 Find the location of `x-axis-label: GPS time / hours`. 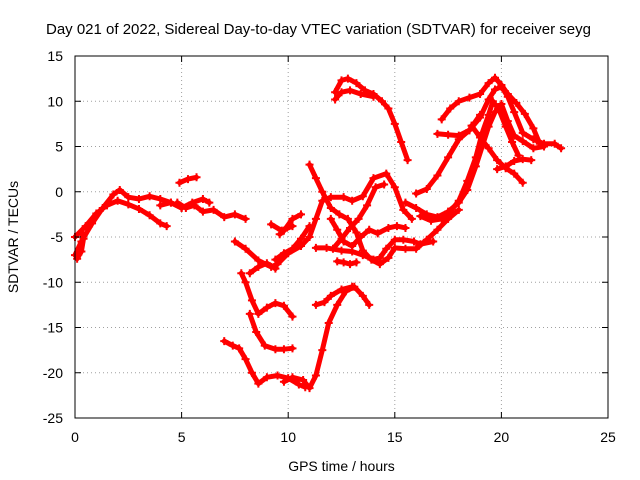

x-axis-label: GPS time / hours is located at coordinates (341, 466).